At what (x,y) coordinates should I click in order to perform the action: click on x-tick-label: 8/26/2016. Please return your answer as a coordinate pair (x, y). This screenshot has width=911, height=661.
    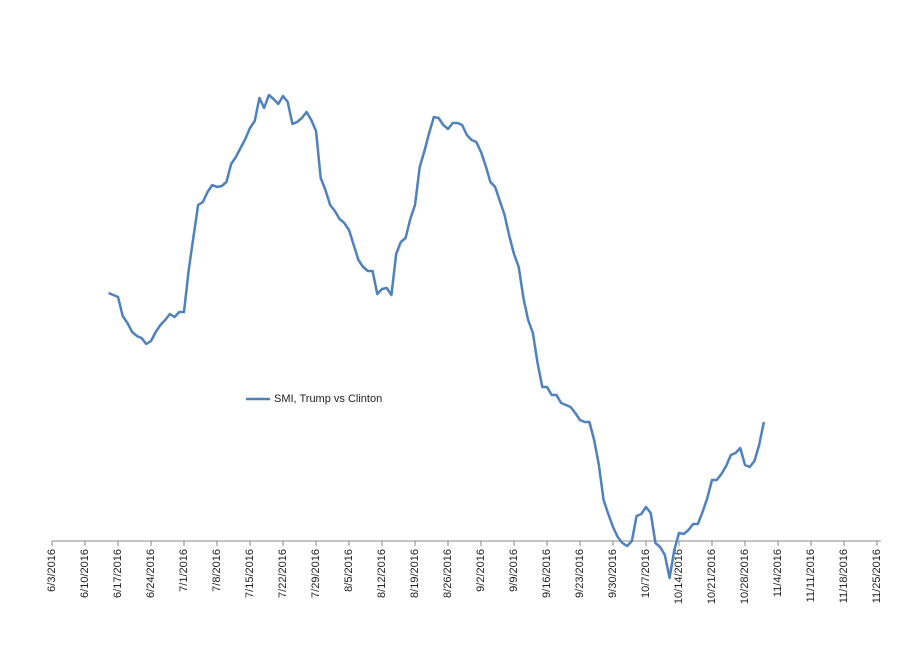
    Looking at the image, I should click on (448, 573).